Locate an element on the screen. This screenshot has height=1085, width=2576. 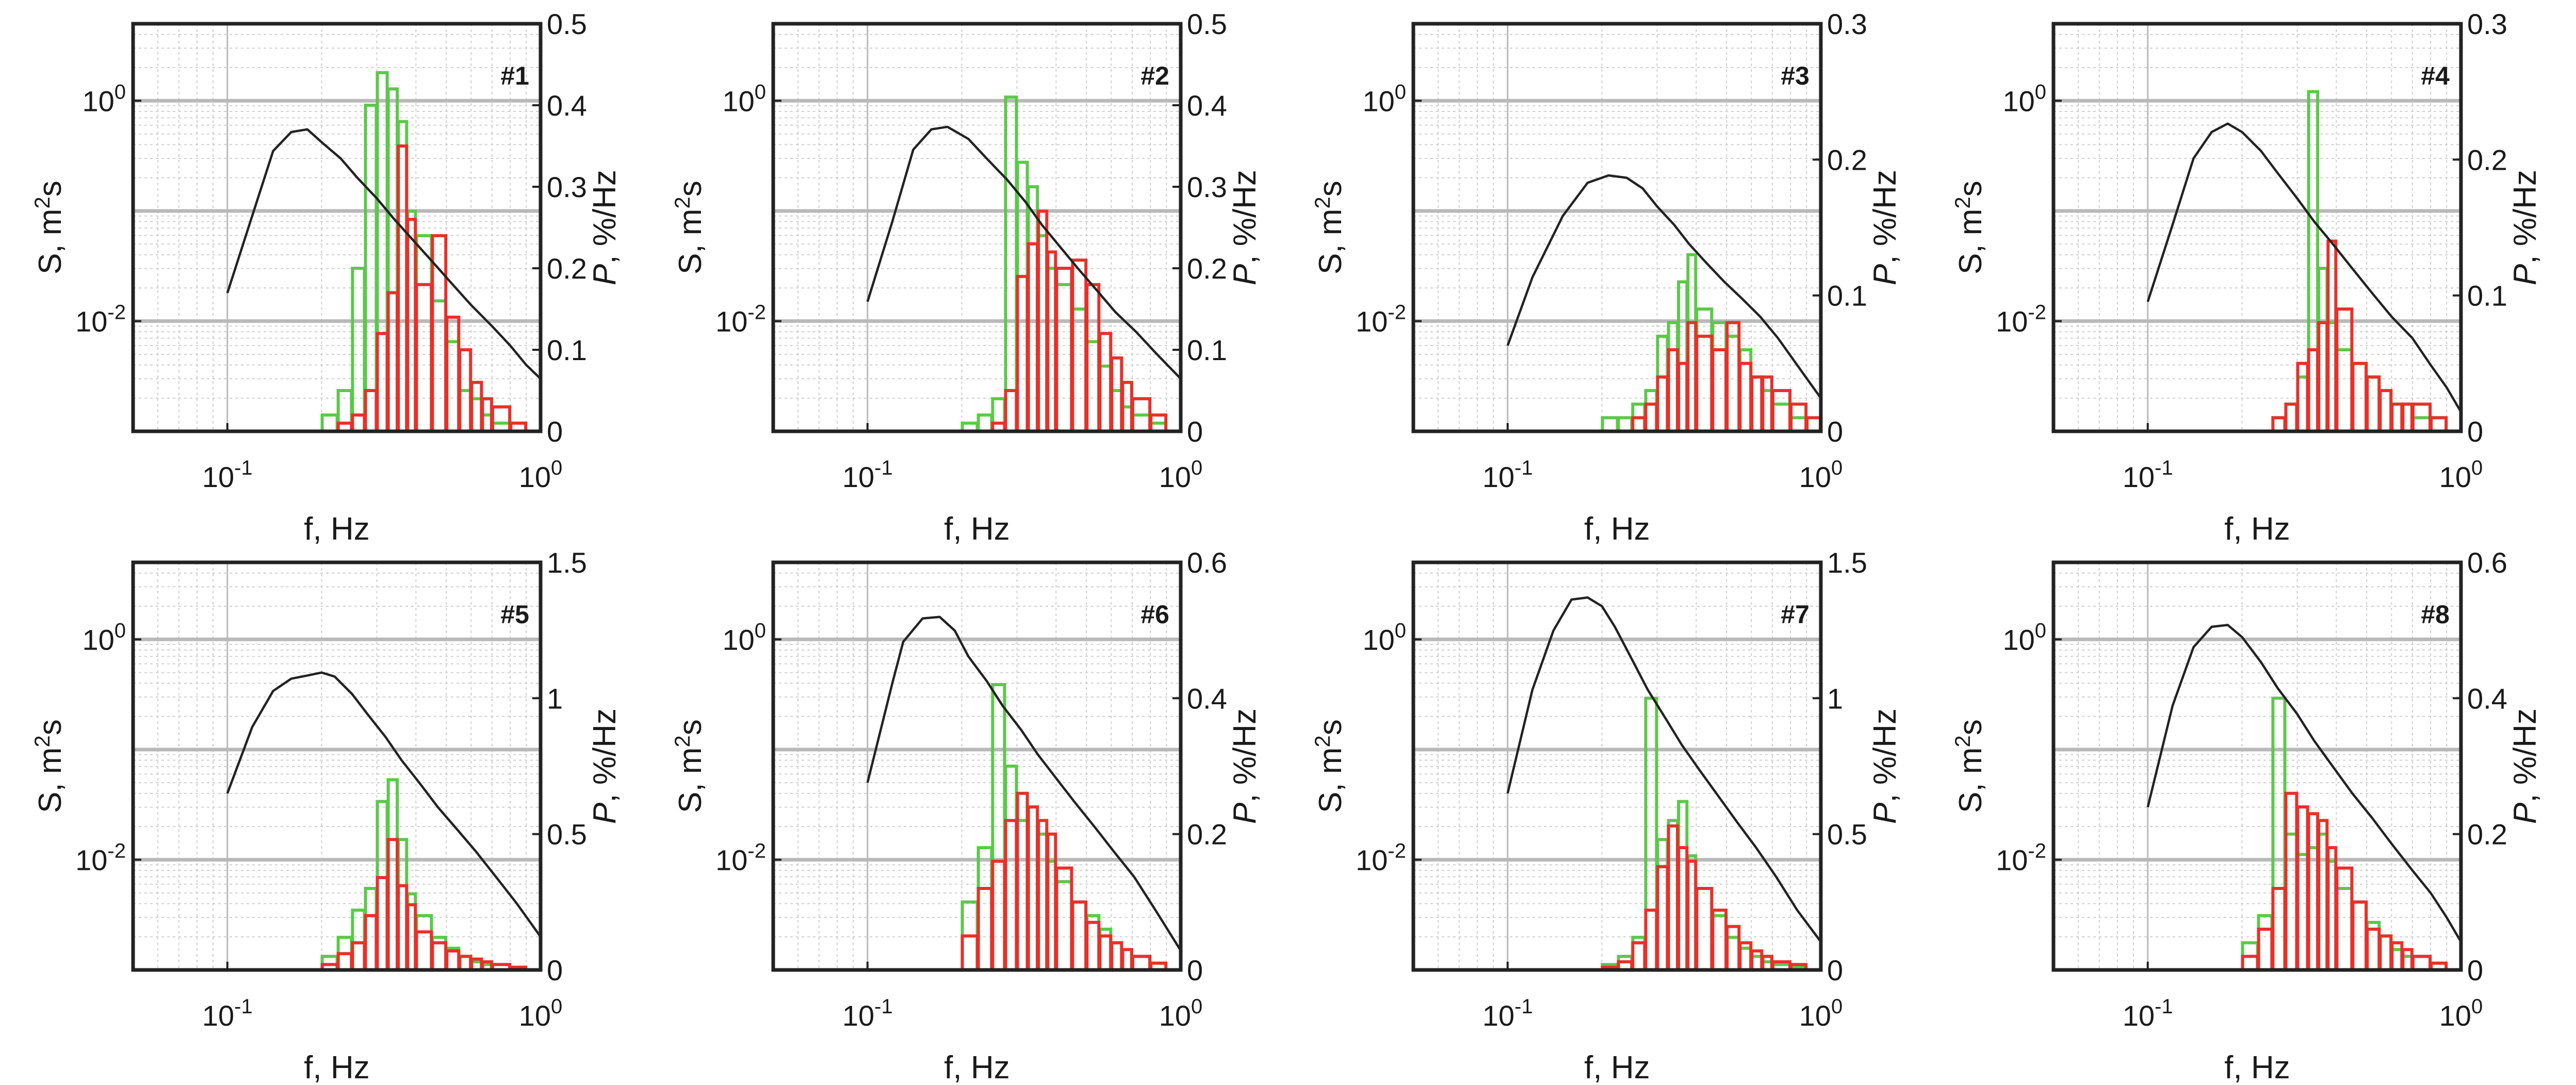
panel-number-label: #2 is located at coordinates (1154, 75).